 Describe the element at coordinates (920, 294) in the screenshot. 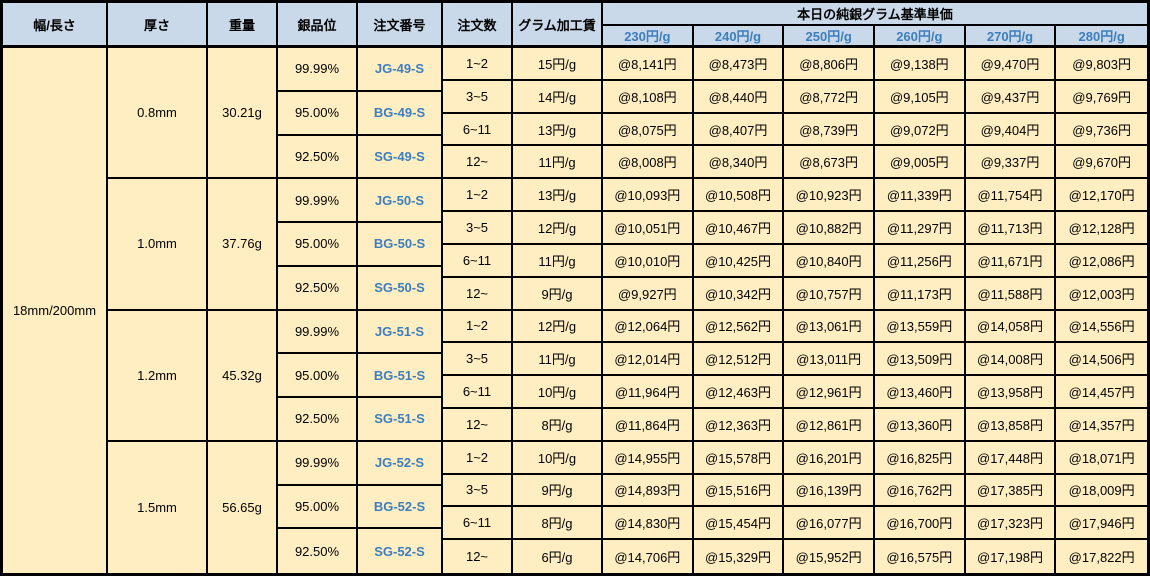

I see `price-cell: @11,173円` at that location.